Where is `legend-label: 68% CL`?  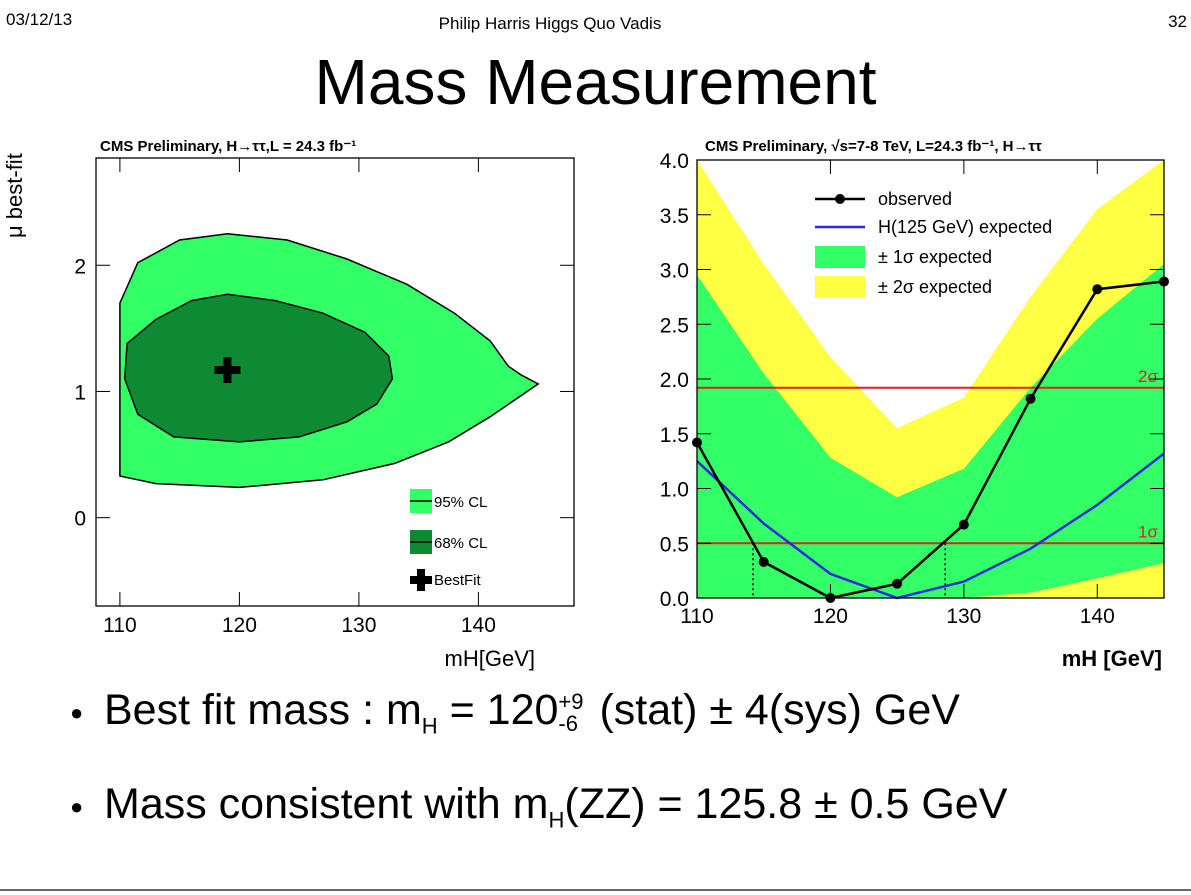
legend-label: 68% CL is located at coordinates (460, 543).